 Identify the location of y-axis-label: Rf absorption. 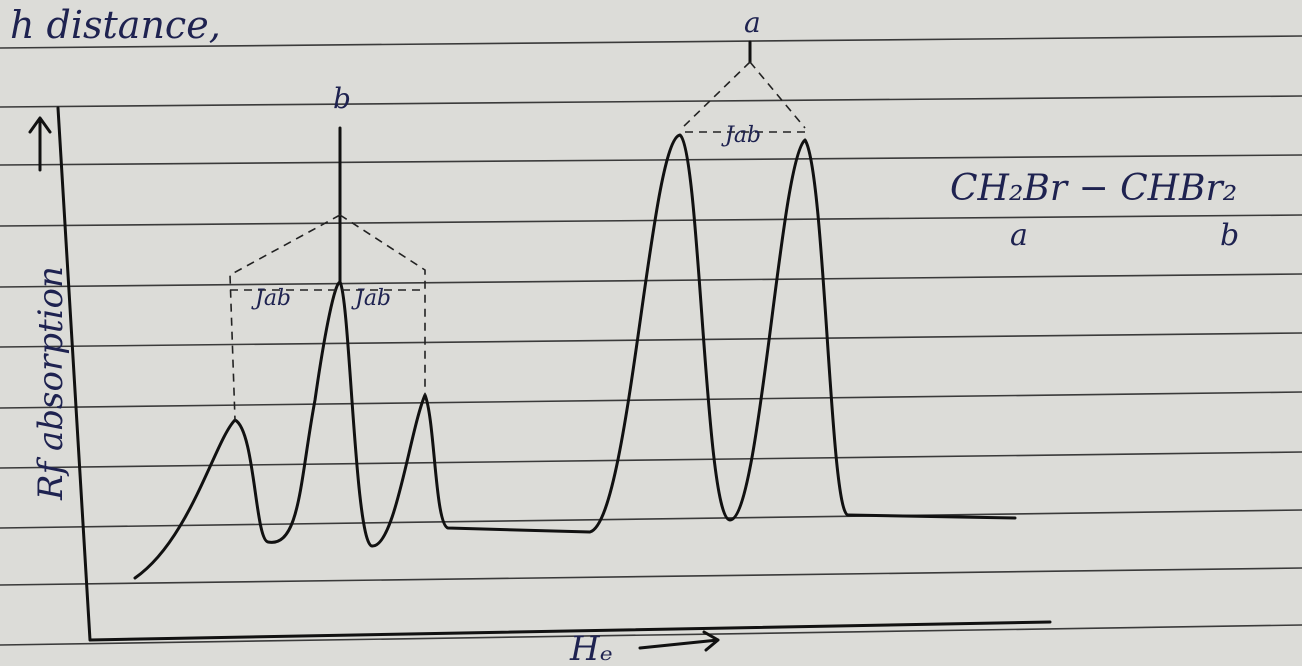
(51, 383).